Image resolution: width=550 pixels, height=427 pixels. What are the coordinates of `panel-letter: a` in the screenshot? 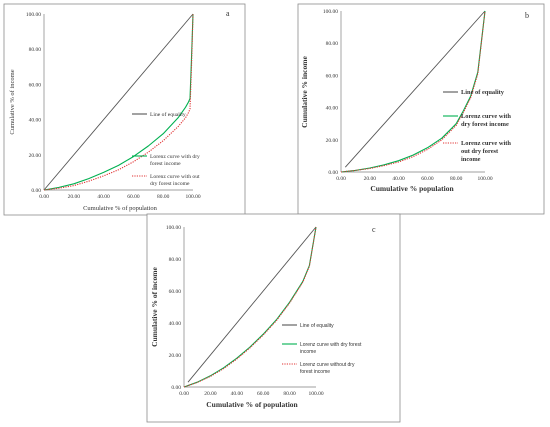 It's located at (228, 13).